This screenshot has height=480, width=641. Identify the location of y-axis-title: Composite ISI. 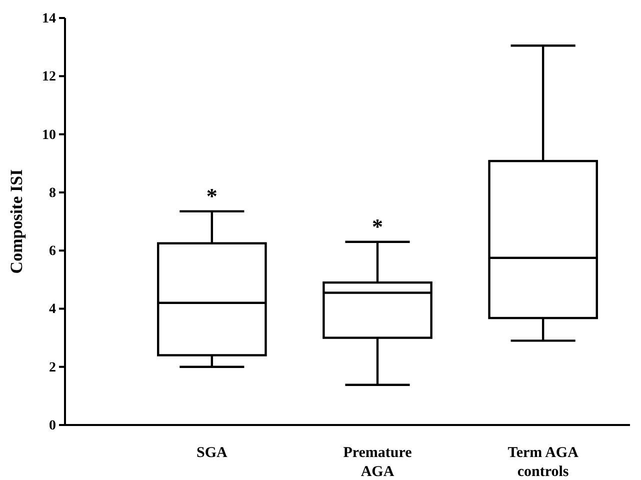
(16, 221).